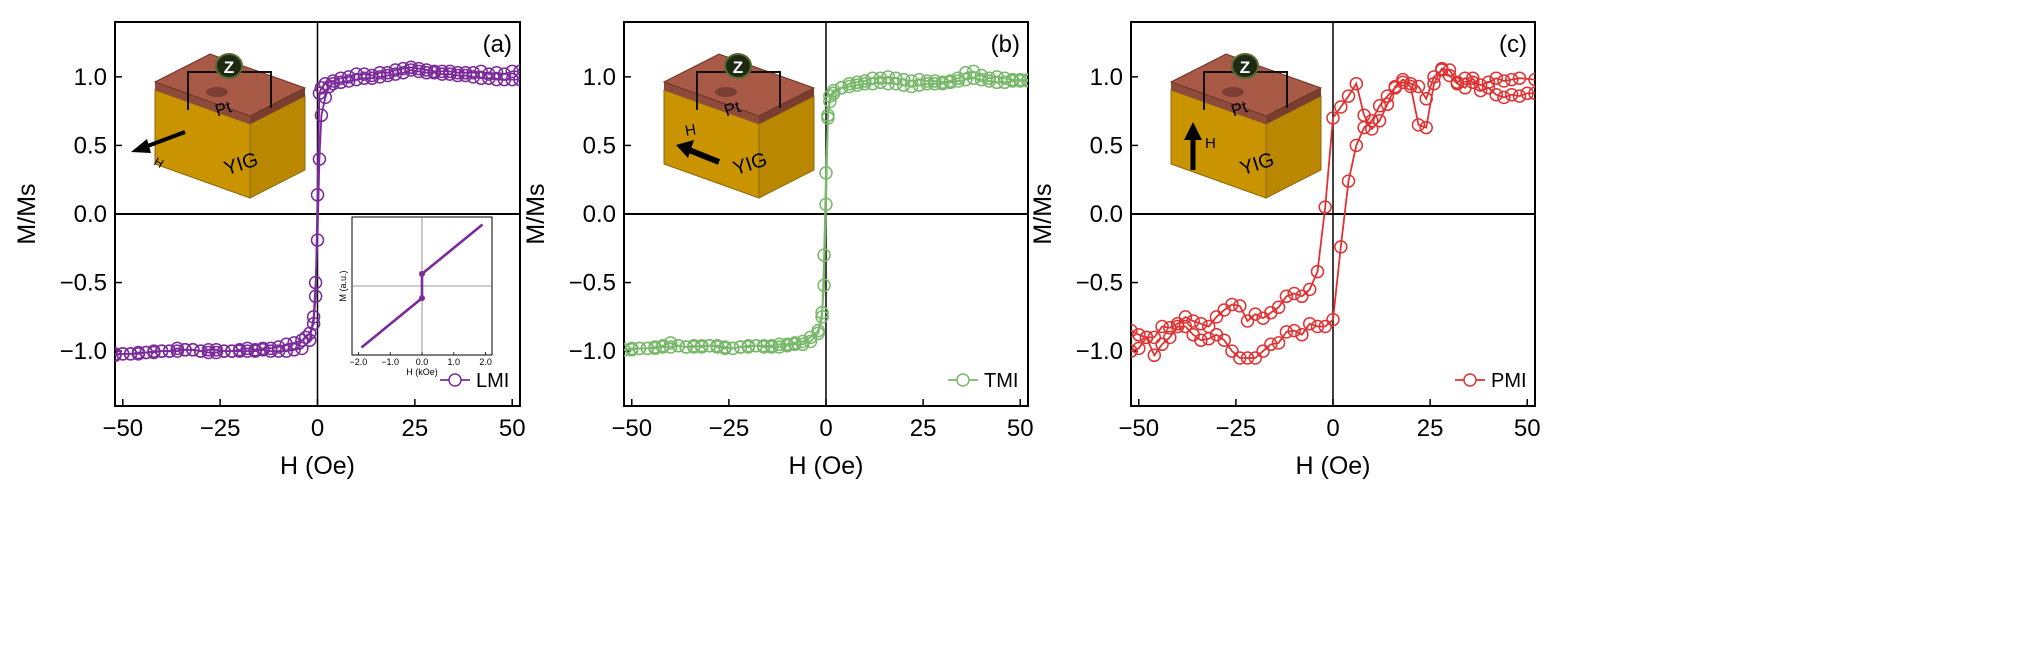 The width and height of the screenshot is (2028, 645). Describe the element at coordinates (415, 296) in the screenshot. I see `inset-plot: −2.0 −1.0 0.0 1.0 2.0 H (kOe) M (a.u.)` at that location.